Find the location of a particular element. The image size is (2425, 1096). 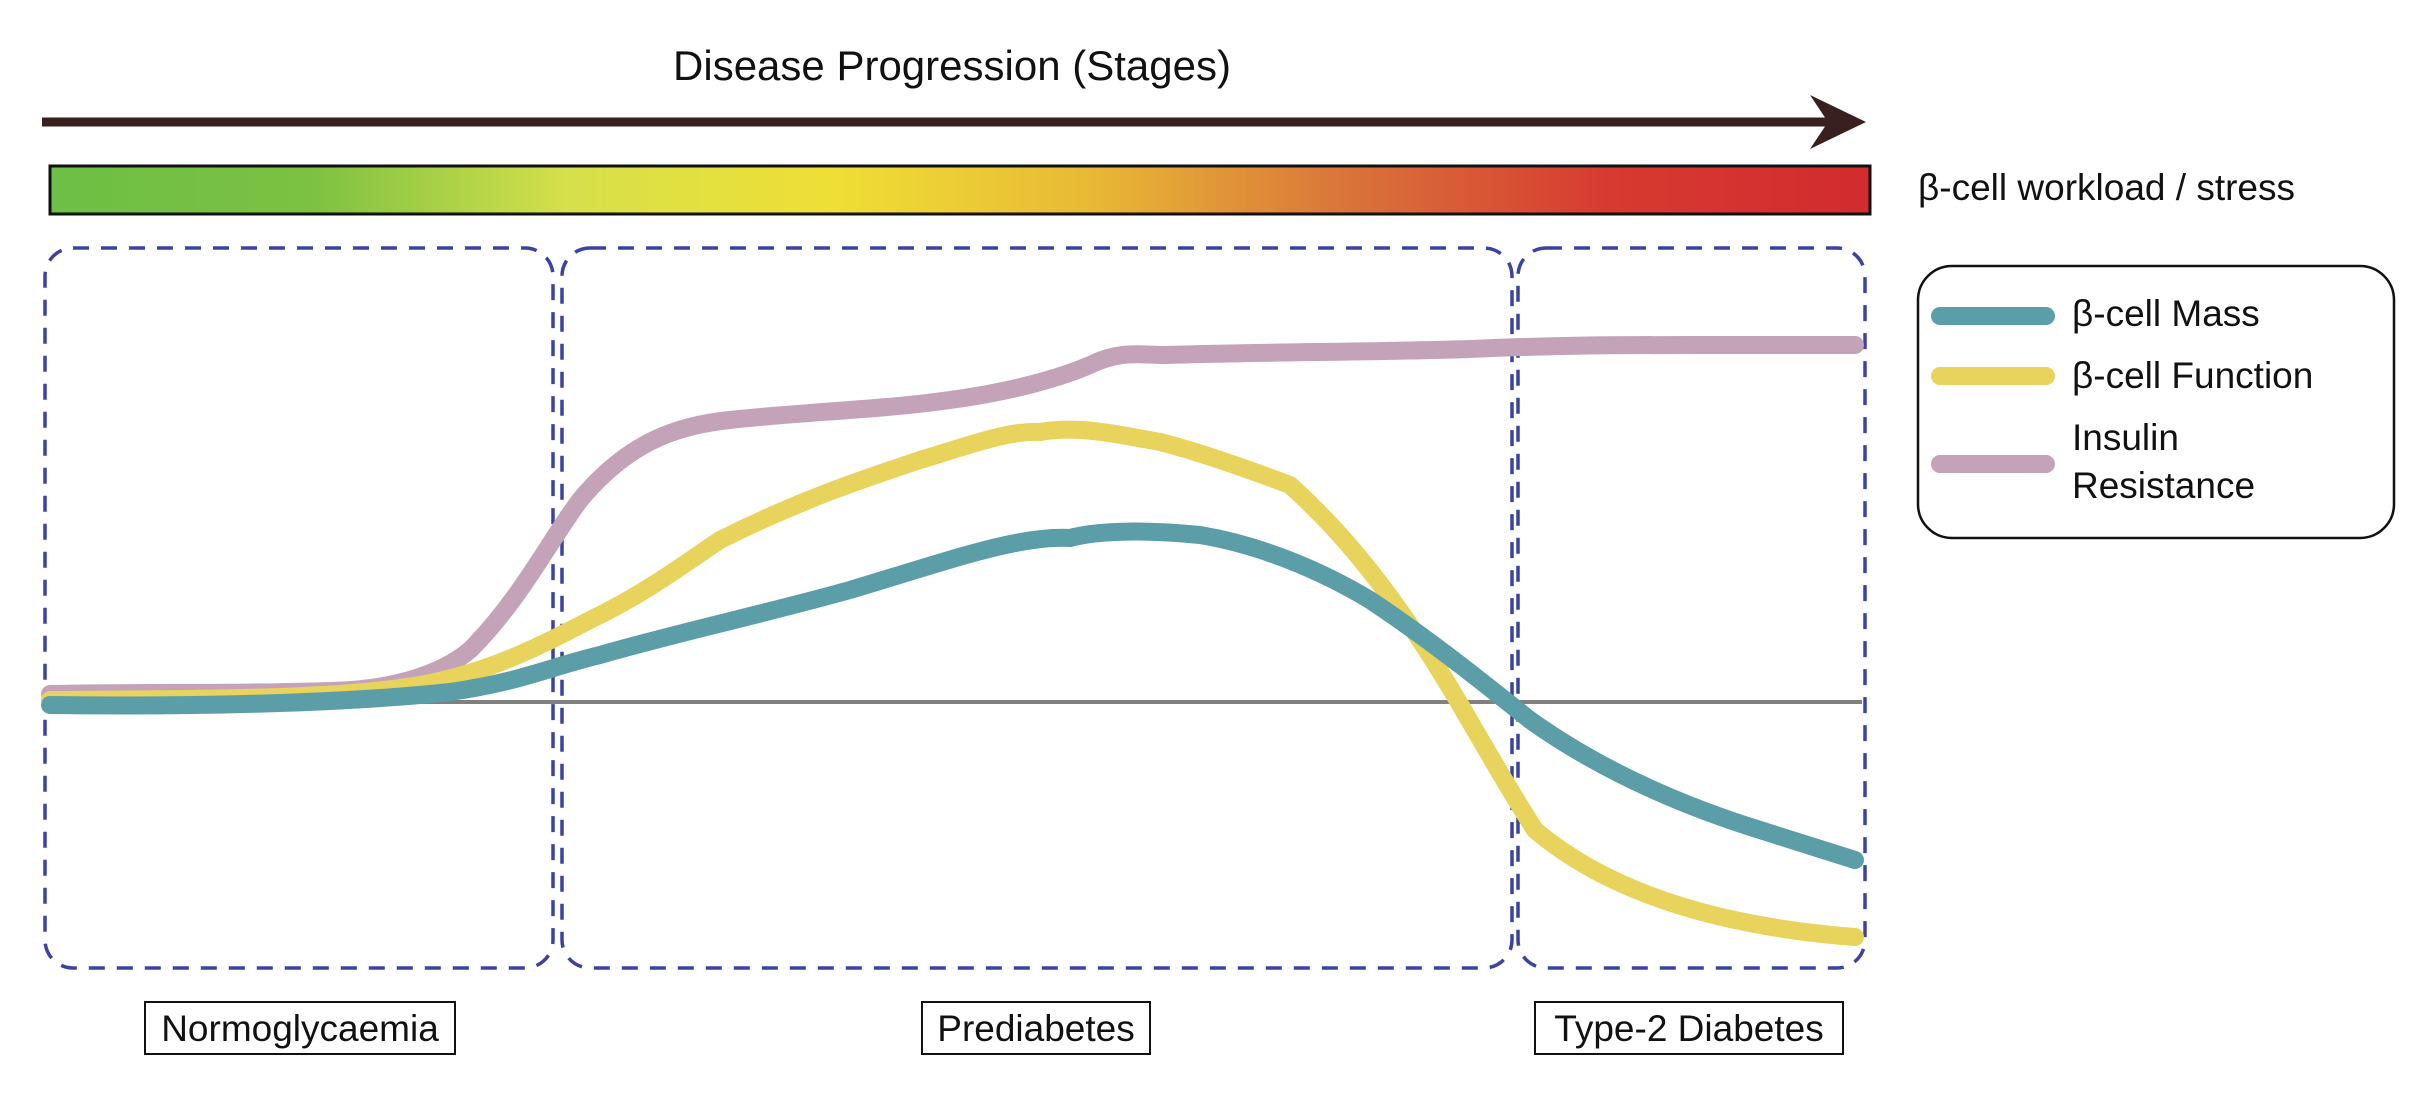

stage-label-box-normoglycaemia is located at coordinates (300, 1028).